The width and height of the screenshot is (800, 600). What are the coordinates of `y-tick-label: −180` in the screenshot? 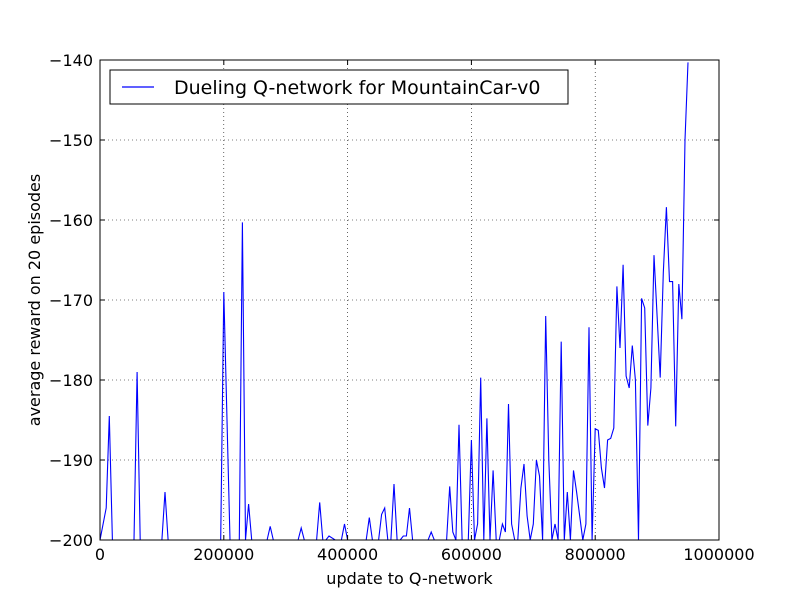 It's located at (71, 380).